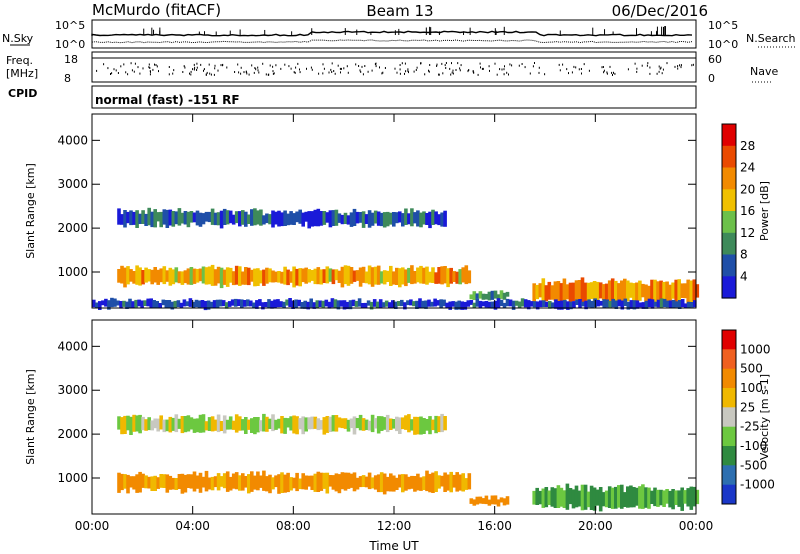 The image size is (800, 554). Describe the element at coordinates (753, 465) in the screenshot. I see `colorbar-tick-label: -500` at that location.